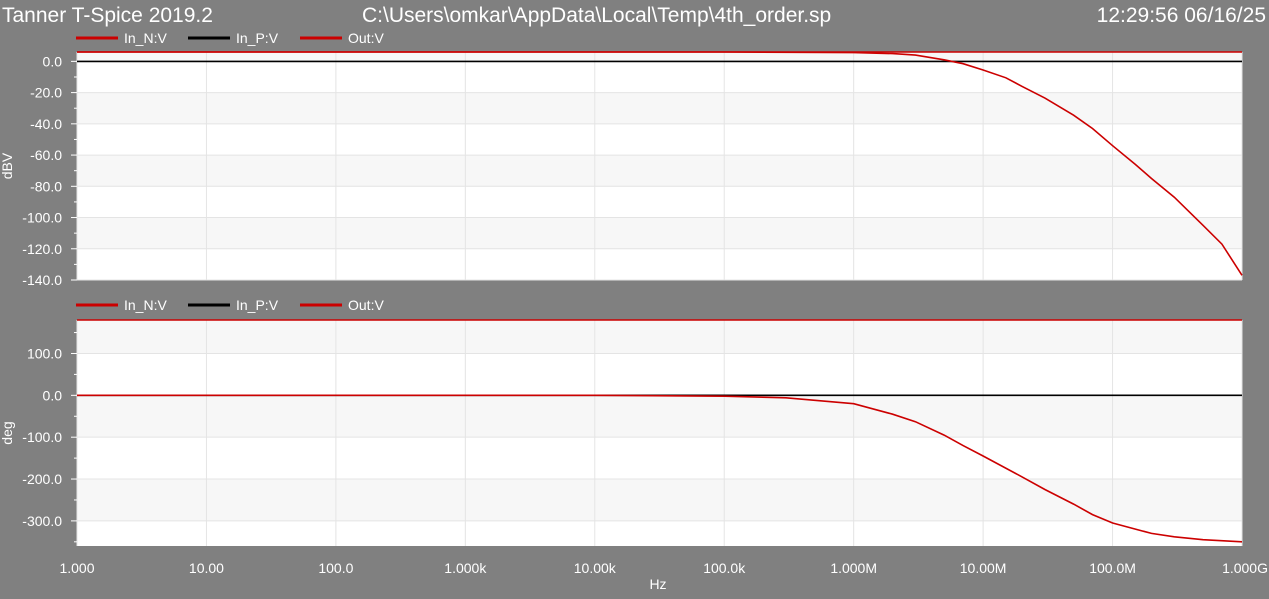 The width and height of the screenshot is (1269, 599). What do you see at coordinates (595, 568) in the screenshot?
I see `x-tick-label: 10.00k` at bounding box center [595, 568].